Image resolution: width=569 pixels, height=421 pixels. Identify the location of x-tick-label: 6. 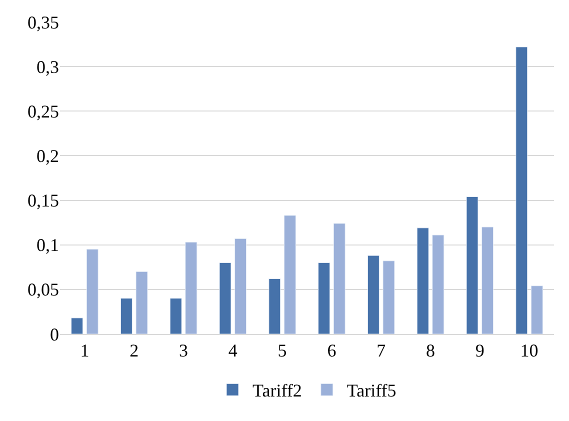
(331, 350).